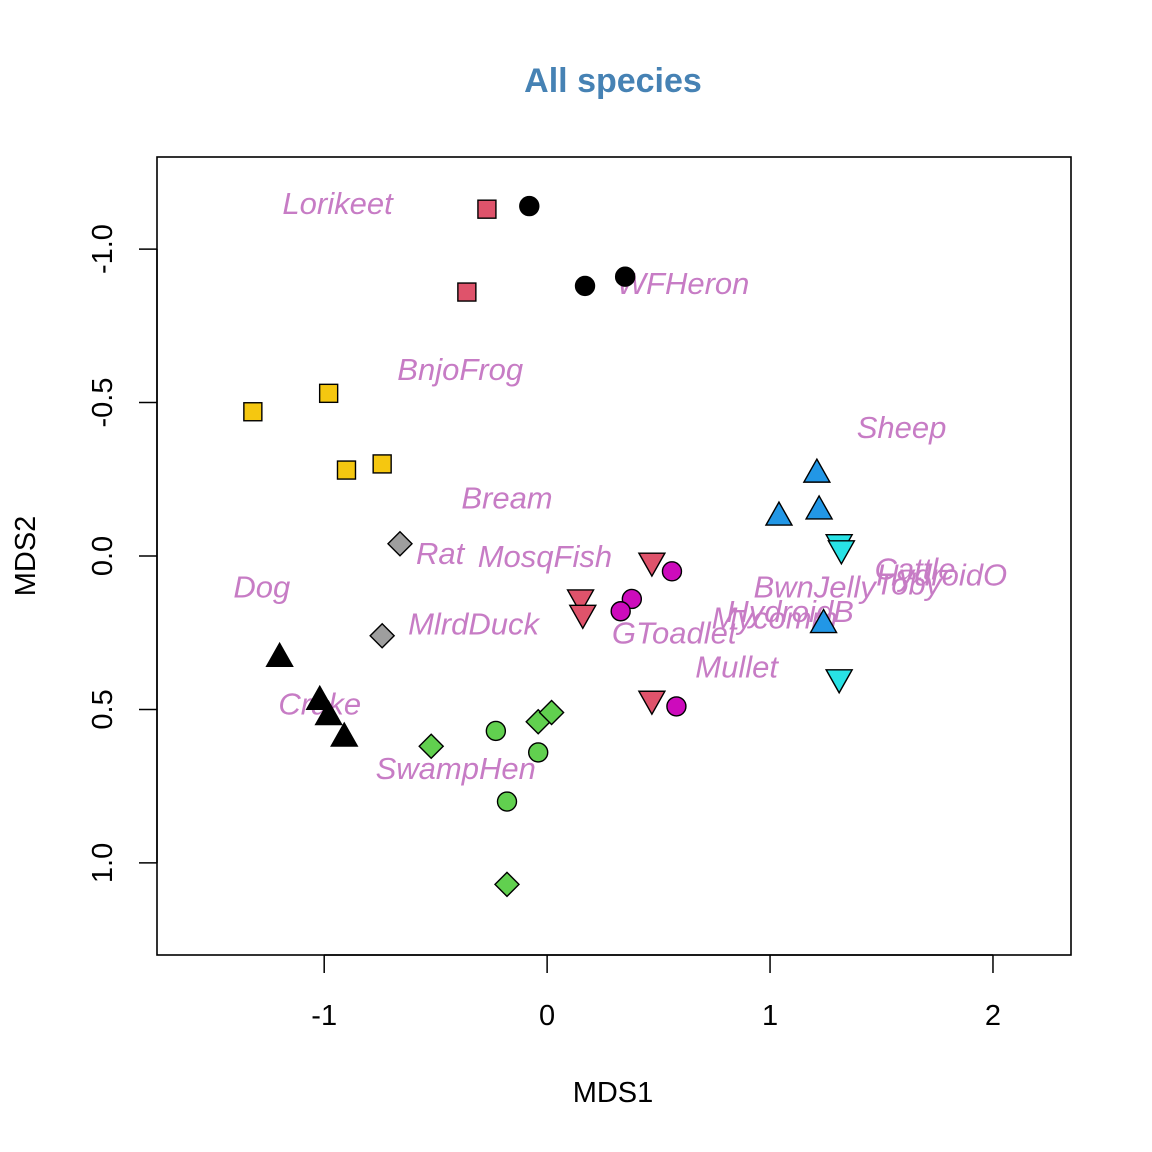  Describe the element at coordinates (902, 427) in the screenshot. I see `species-label: Sheep` at that location.